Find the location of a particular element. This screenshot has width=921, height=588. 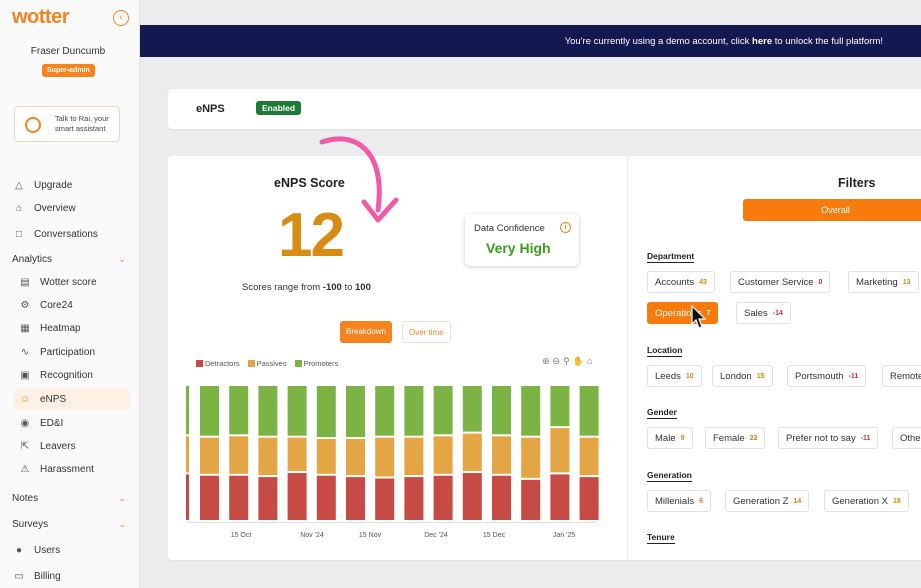

nav-section-surveys: Surveys ⌄ is located at coordinates (69, 524).